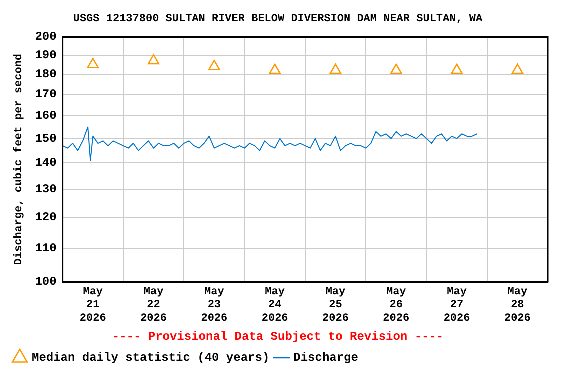  I want to click on y-tick-label: 150, so click(46, 139).